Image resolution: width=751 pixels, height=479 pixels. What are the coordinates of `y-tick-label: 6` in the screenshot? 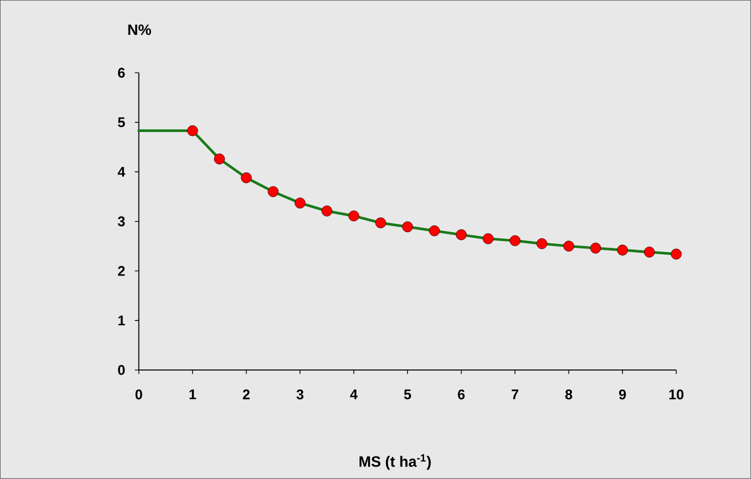 It's located at (121, 73).